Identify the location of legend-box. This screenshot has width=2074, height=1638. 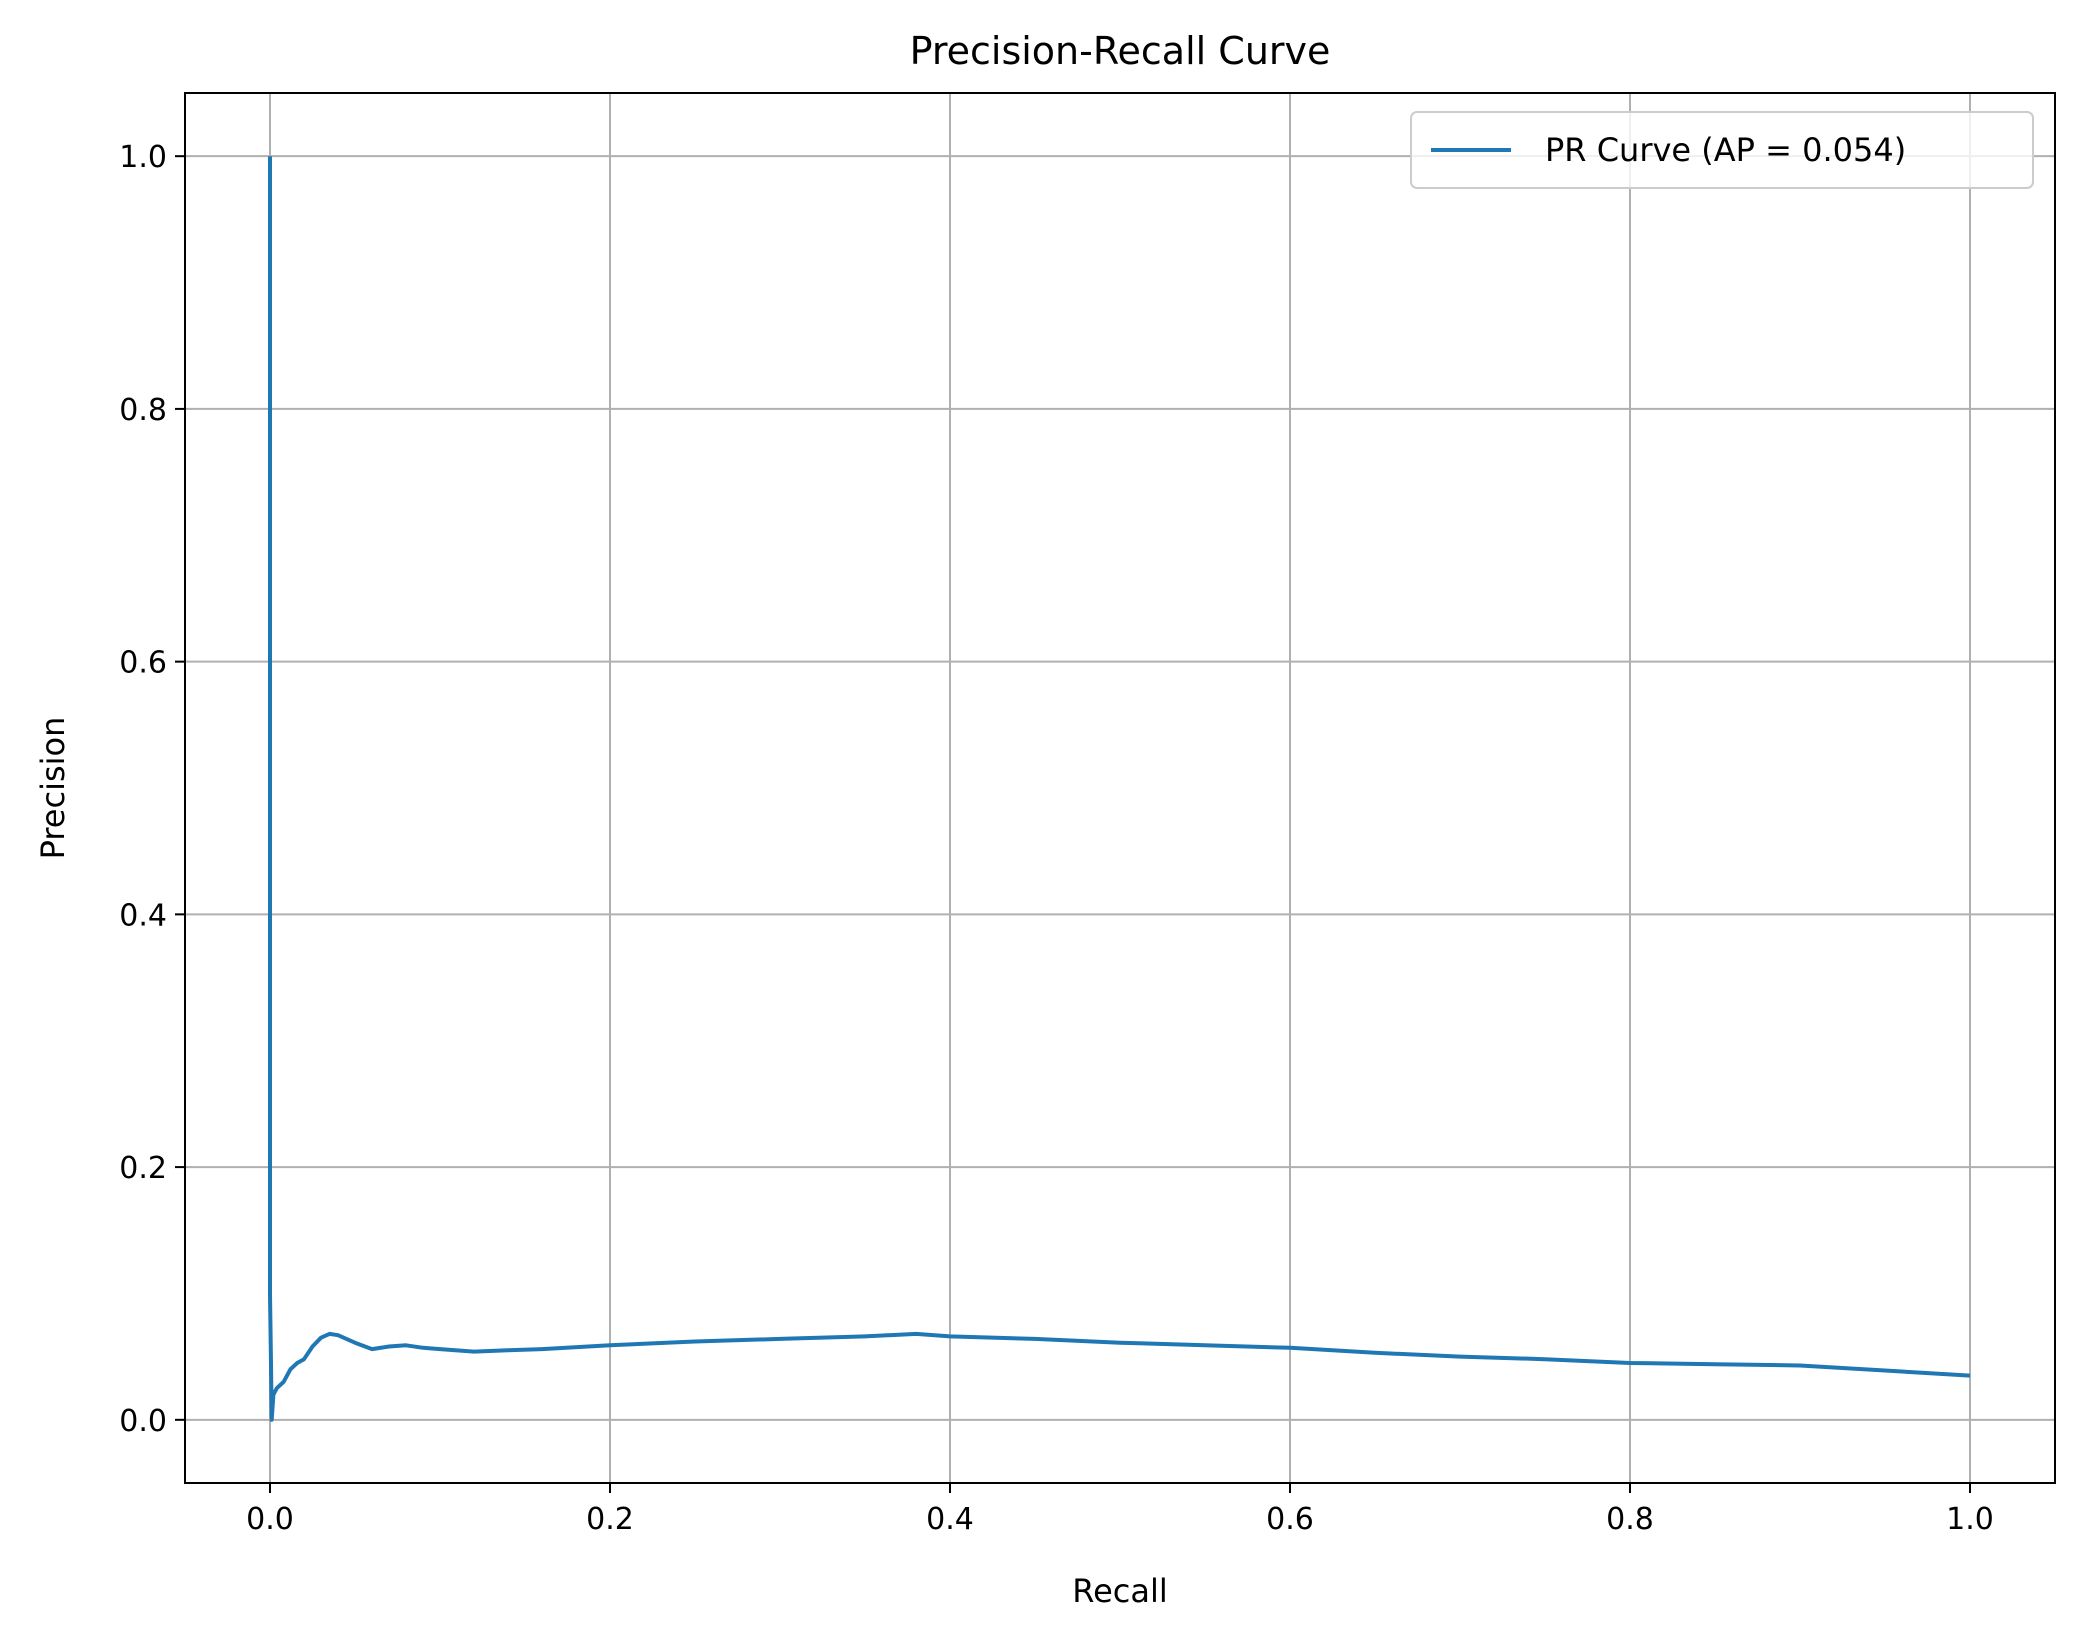
(1722, 150).